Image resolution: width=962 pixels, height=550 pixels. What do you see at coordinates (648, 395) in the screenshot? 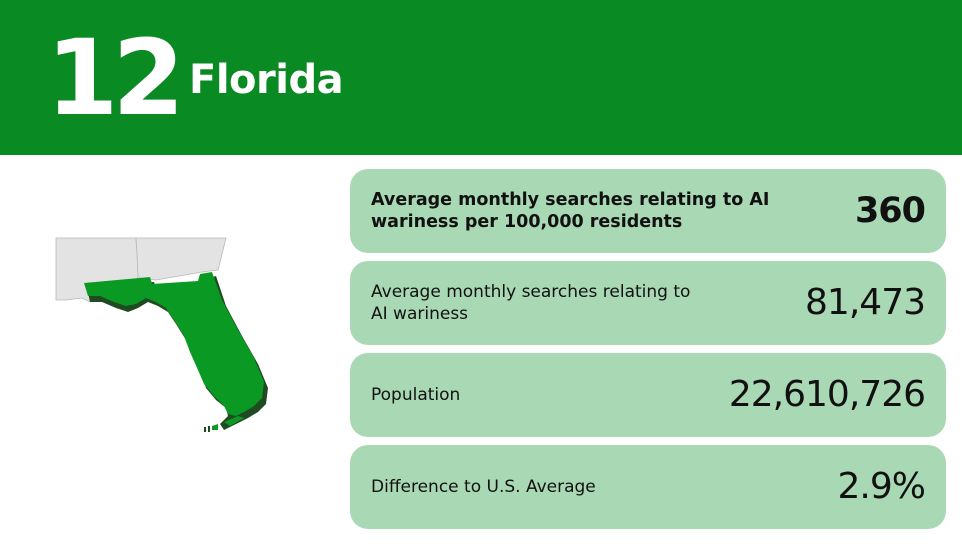
I see `stat-card-population: Population 22,610,726` at bounding box center [648, 395].